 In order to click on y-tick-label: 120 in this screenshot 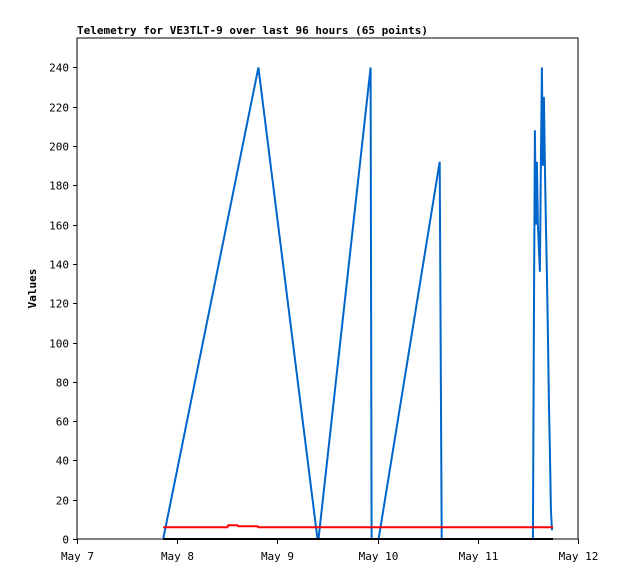, I will do `click(59, 304)`.